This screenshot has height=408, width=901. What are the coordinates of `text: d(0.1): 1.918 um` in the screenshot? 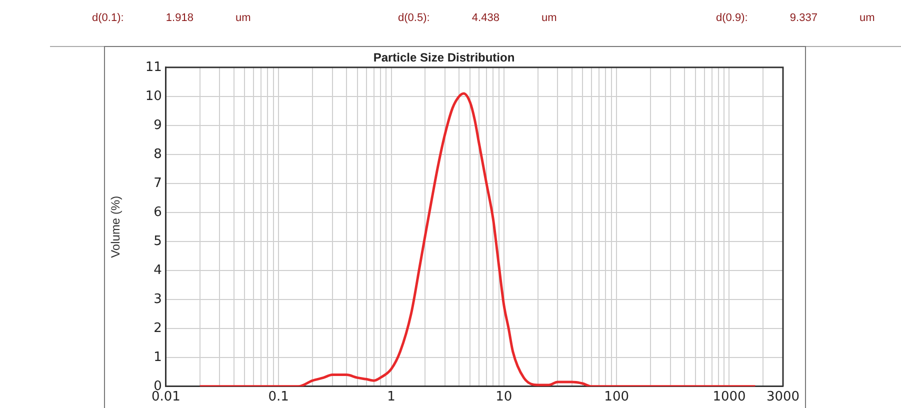 It's located at (171, 18).